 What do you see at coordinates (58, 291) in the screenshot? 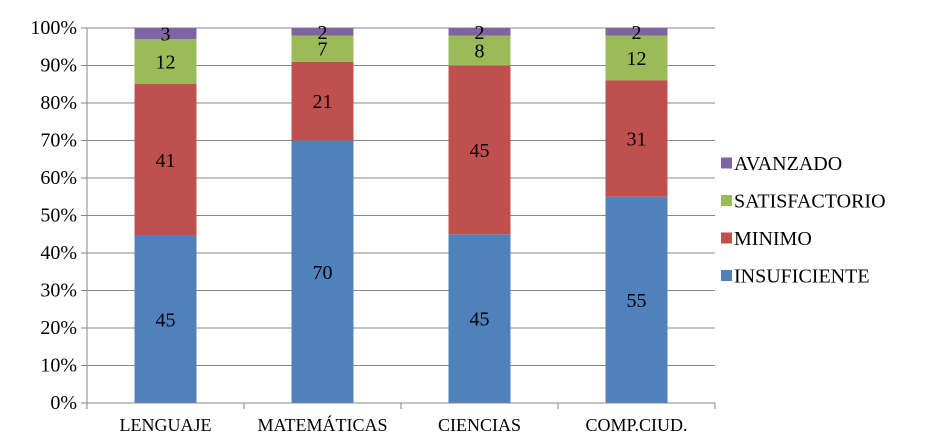
I see `y-tick-label: 30%` at bounding box center [58, 291].